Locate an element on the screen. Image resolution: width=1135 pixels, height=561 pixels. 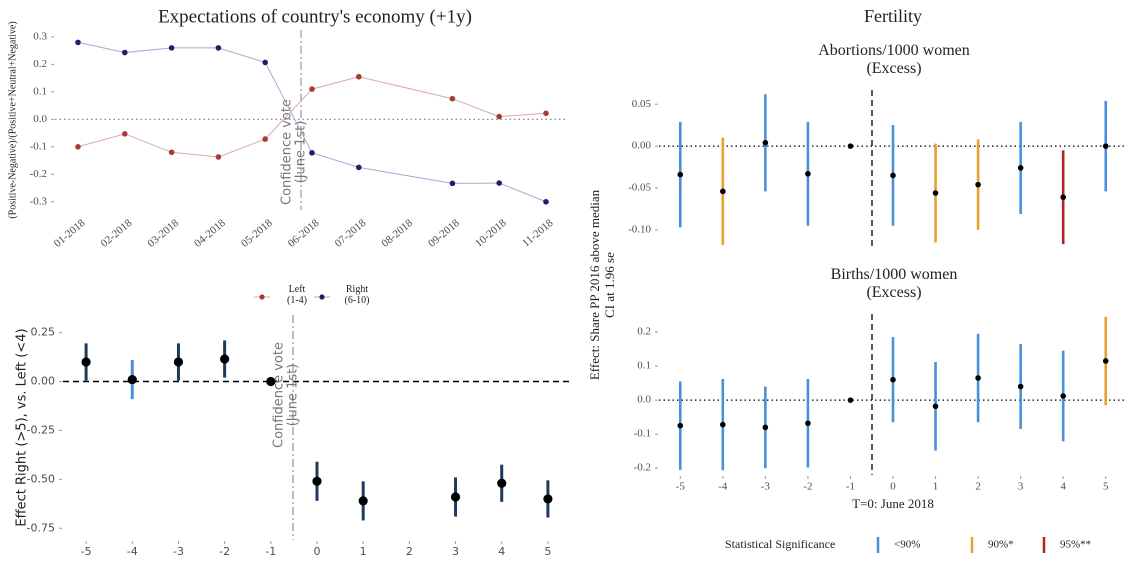
y-tick-label: 0.0 is located at coordinates (644, 400).